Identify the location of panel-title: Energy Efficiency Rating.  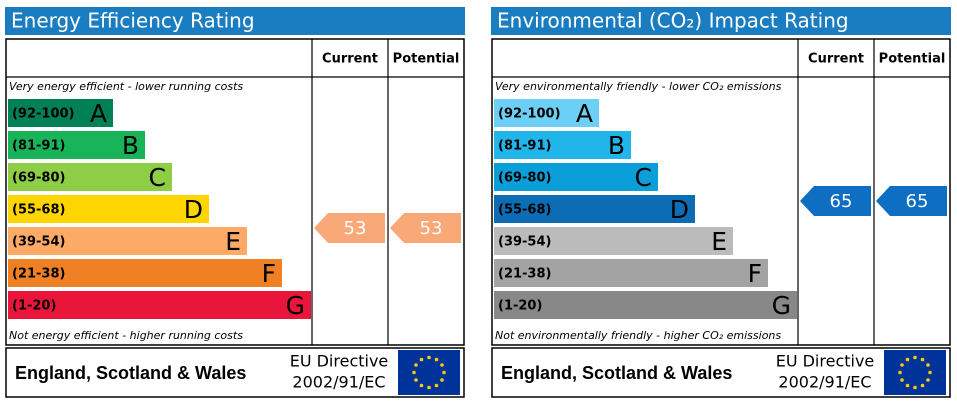
(133, 21).